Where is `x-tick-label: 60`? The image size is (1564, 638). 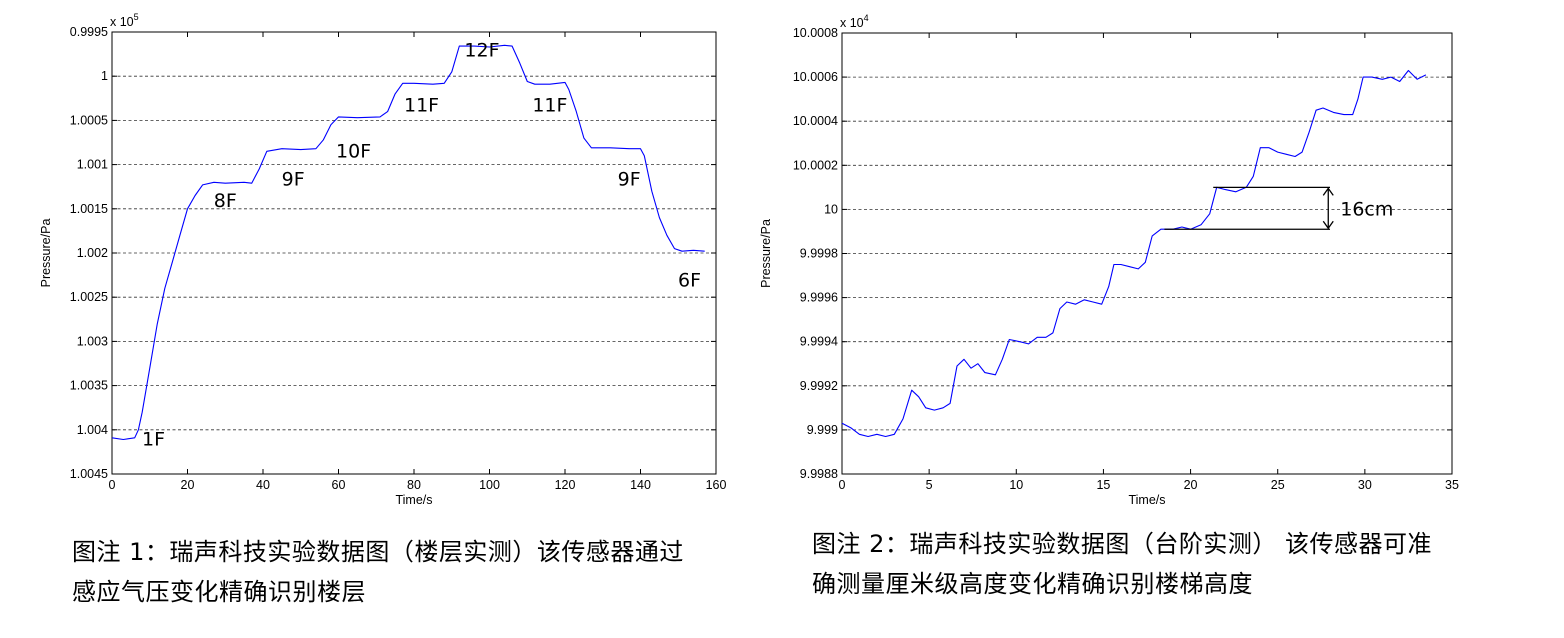 x-tick-label: 60 is located at coordinates (339, 485).